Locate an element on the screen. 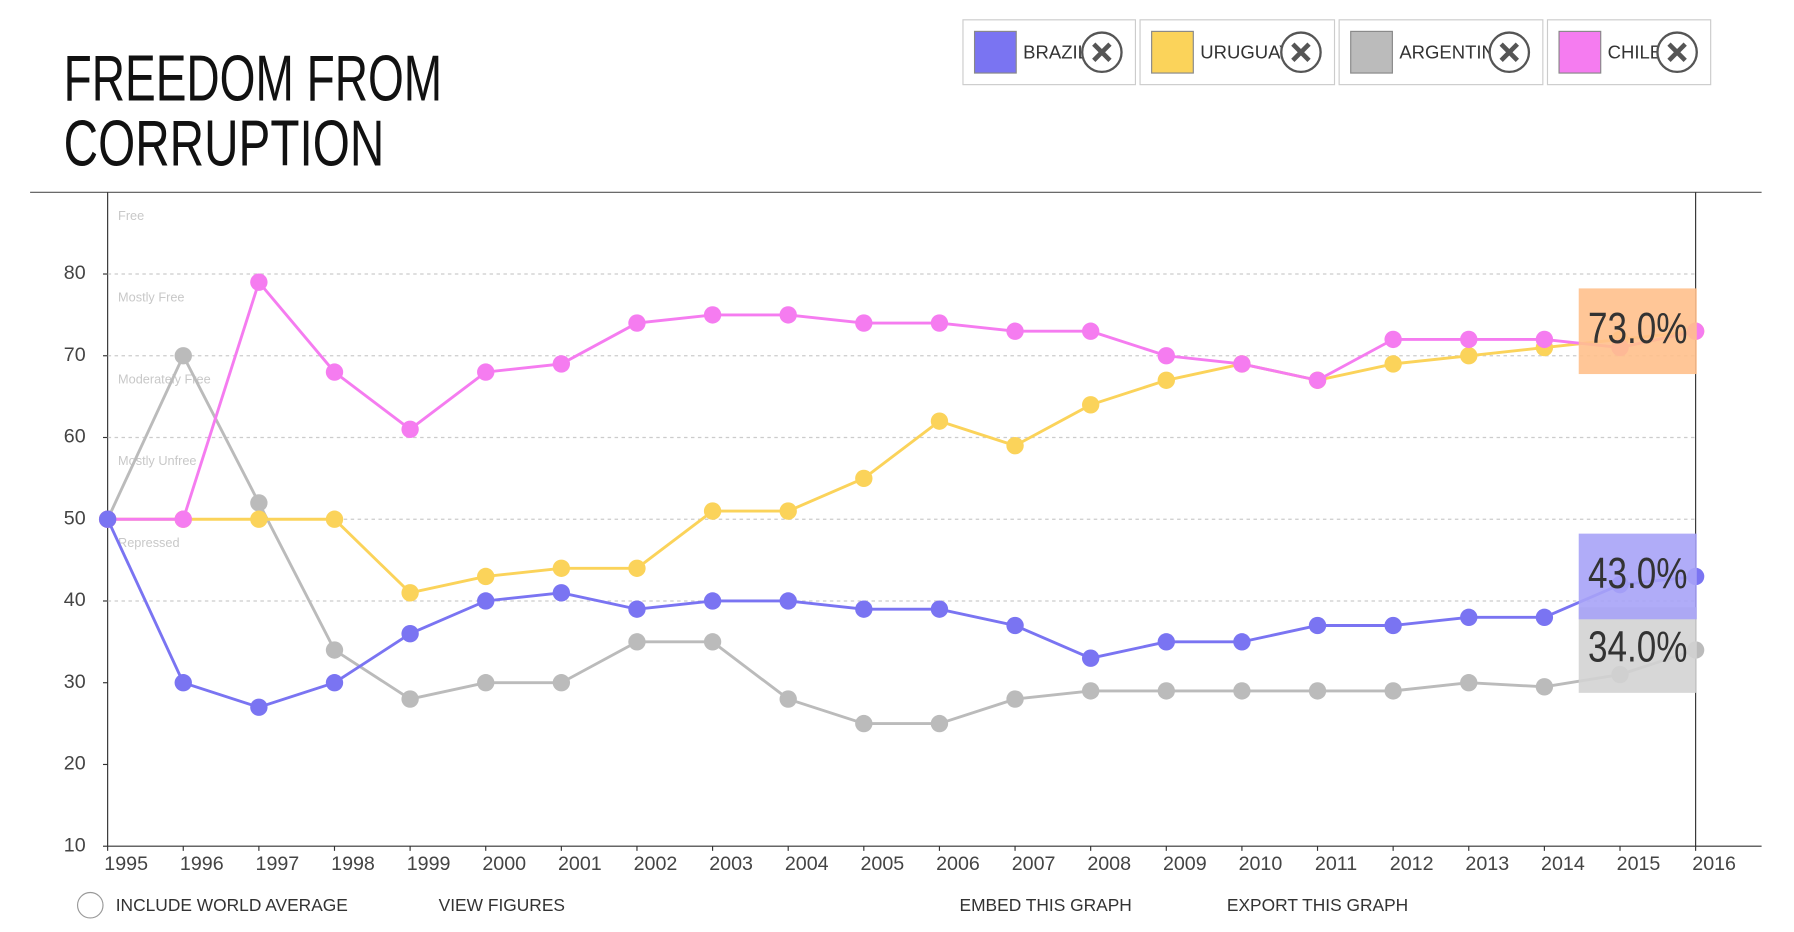 The height and width of the screenshot is (932, 1794). x-tick-label: 1998 is located at coordinates (353, 864).